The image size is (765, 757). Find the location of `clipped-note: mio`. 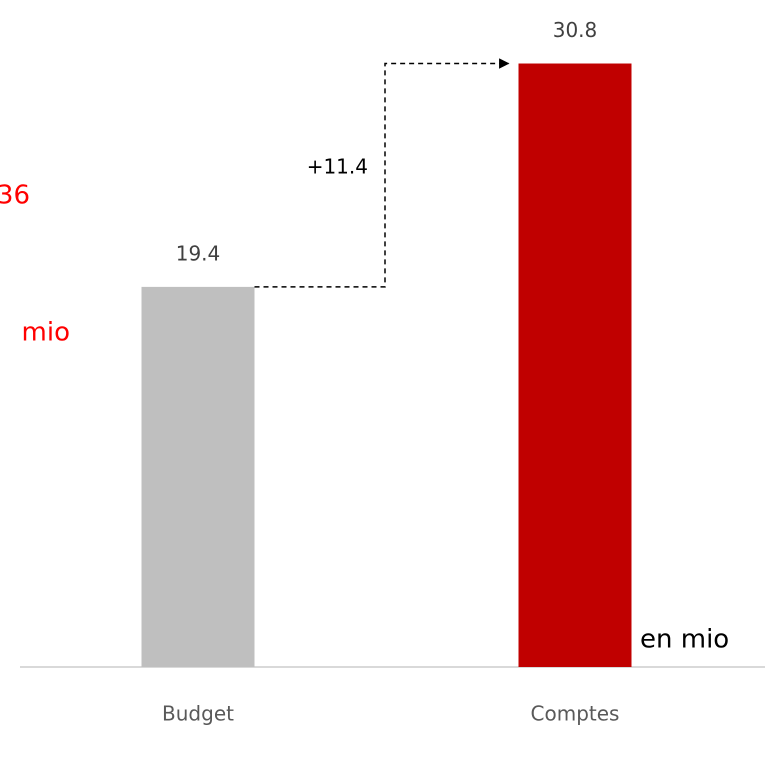

clipped-note: mio is located at coordinates (46, 333).